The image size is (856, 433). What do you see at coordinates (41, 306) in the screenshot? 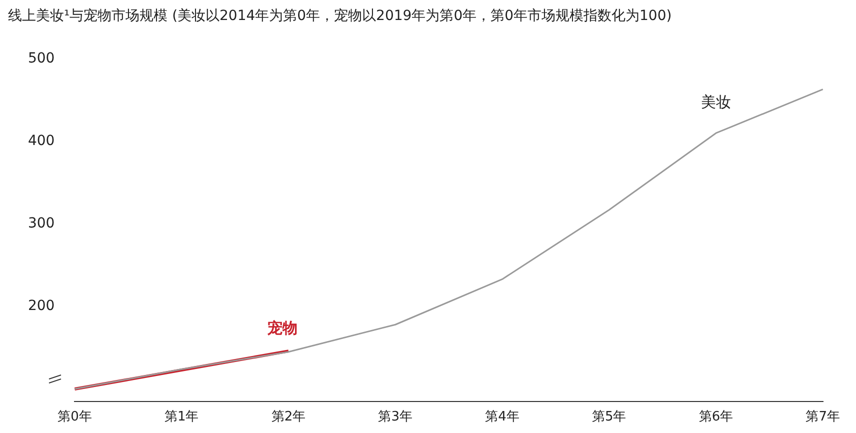
I see `y-tick-label: 200` at bounding box center [41, 306].